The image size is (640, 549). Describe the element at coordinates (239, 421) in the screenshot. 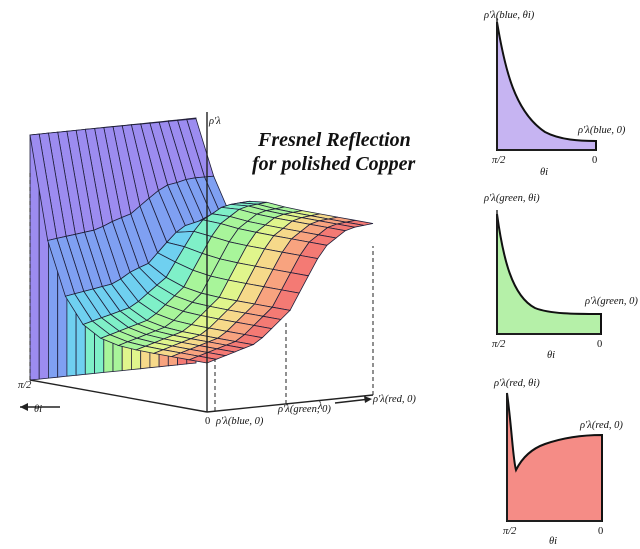

I see `tick-blue-label: ρ'λ(blue, 0)` at that location.